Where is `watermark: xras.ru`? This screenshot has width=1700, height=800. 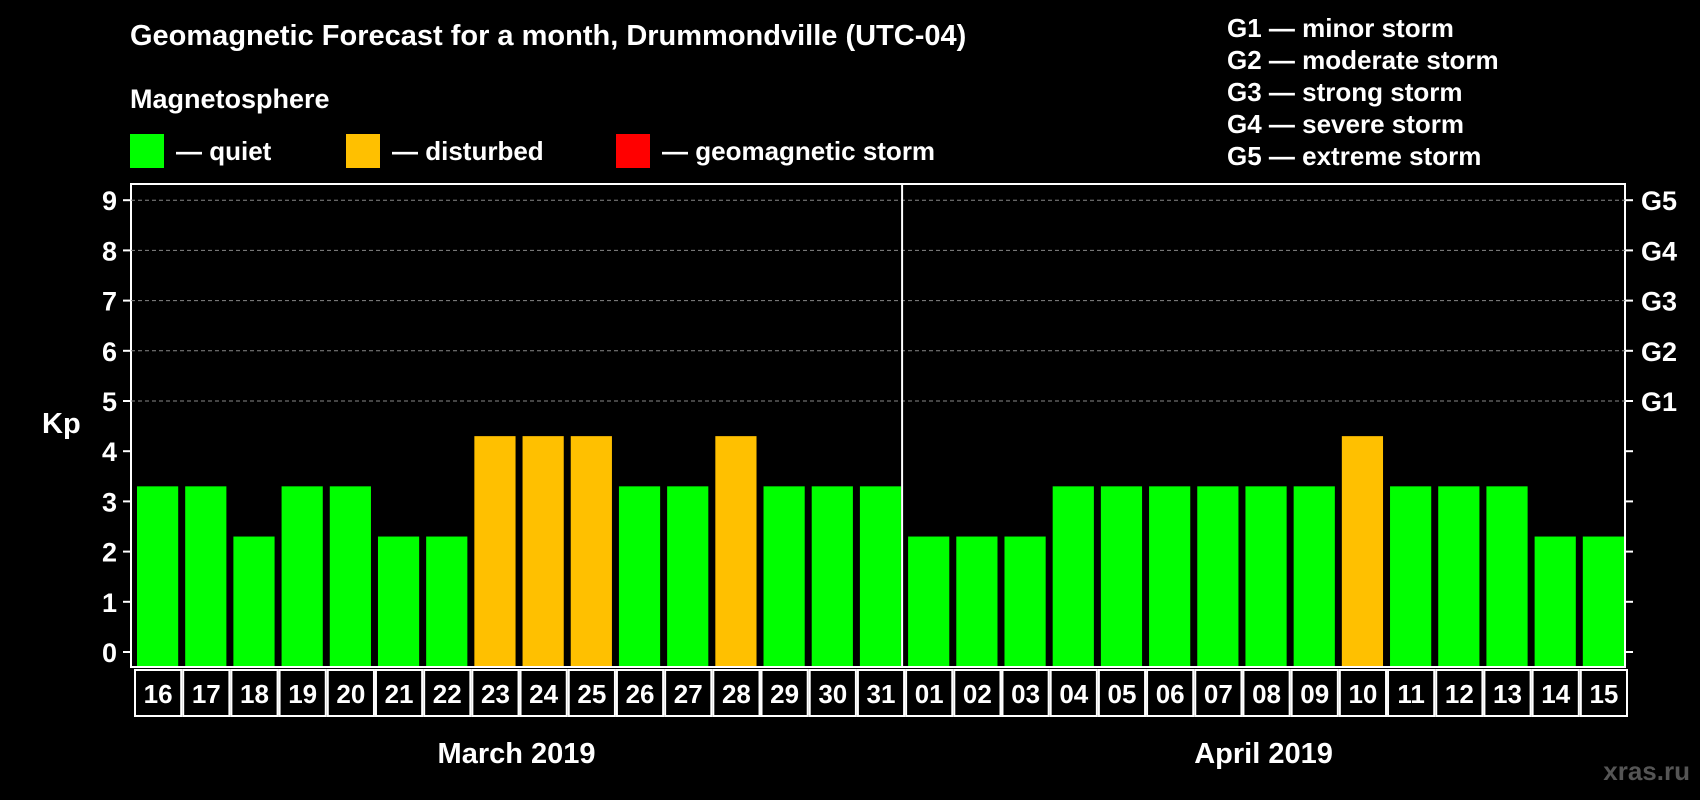
watermark: xras.ru is located at coordinates (1646, 771).